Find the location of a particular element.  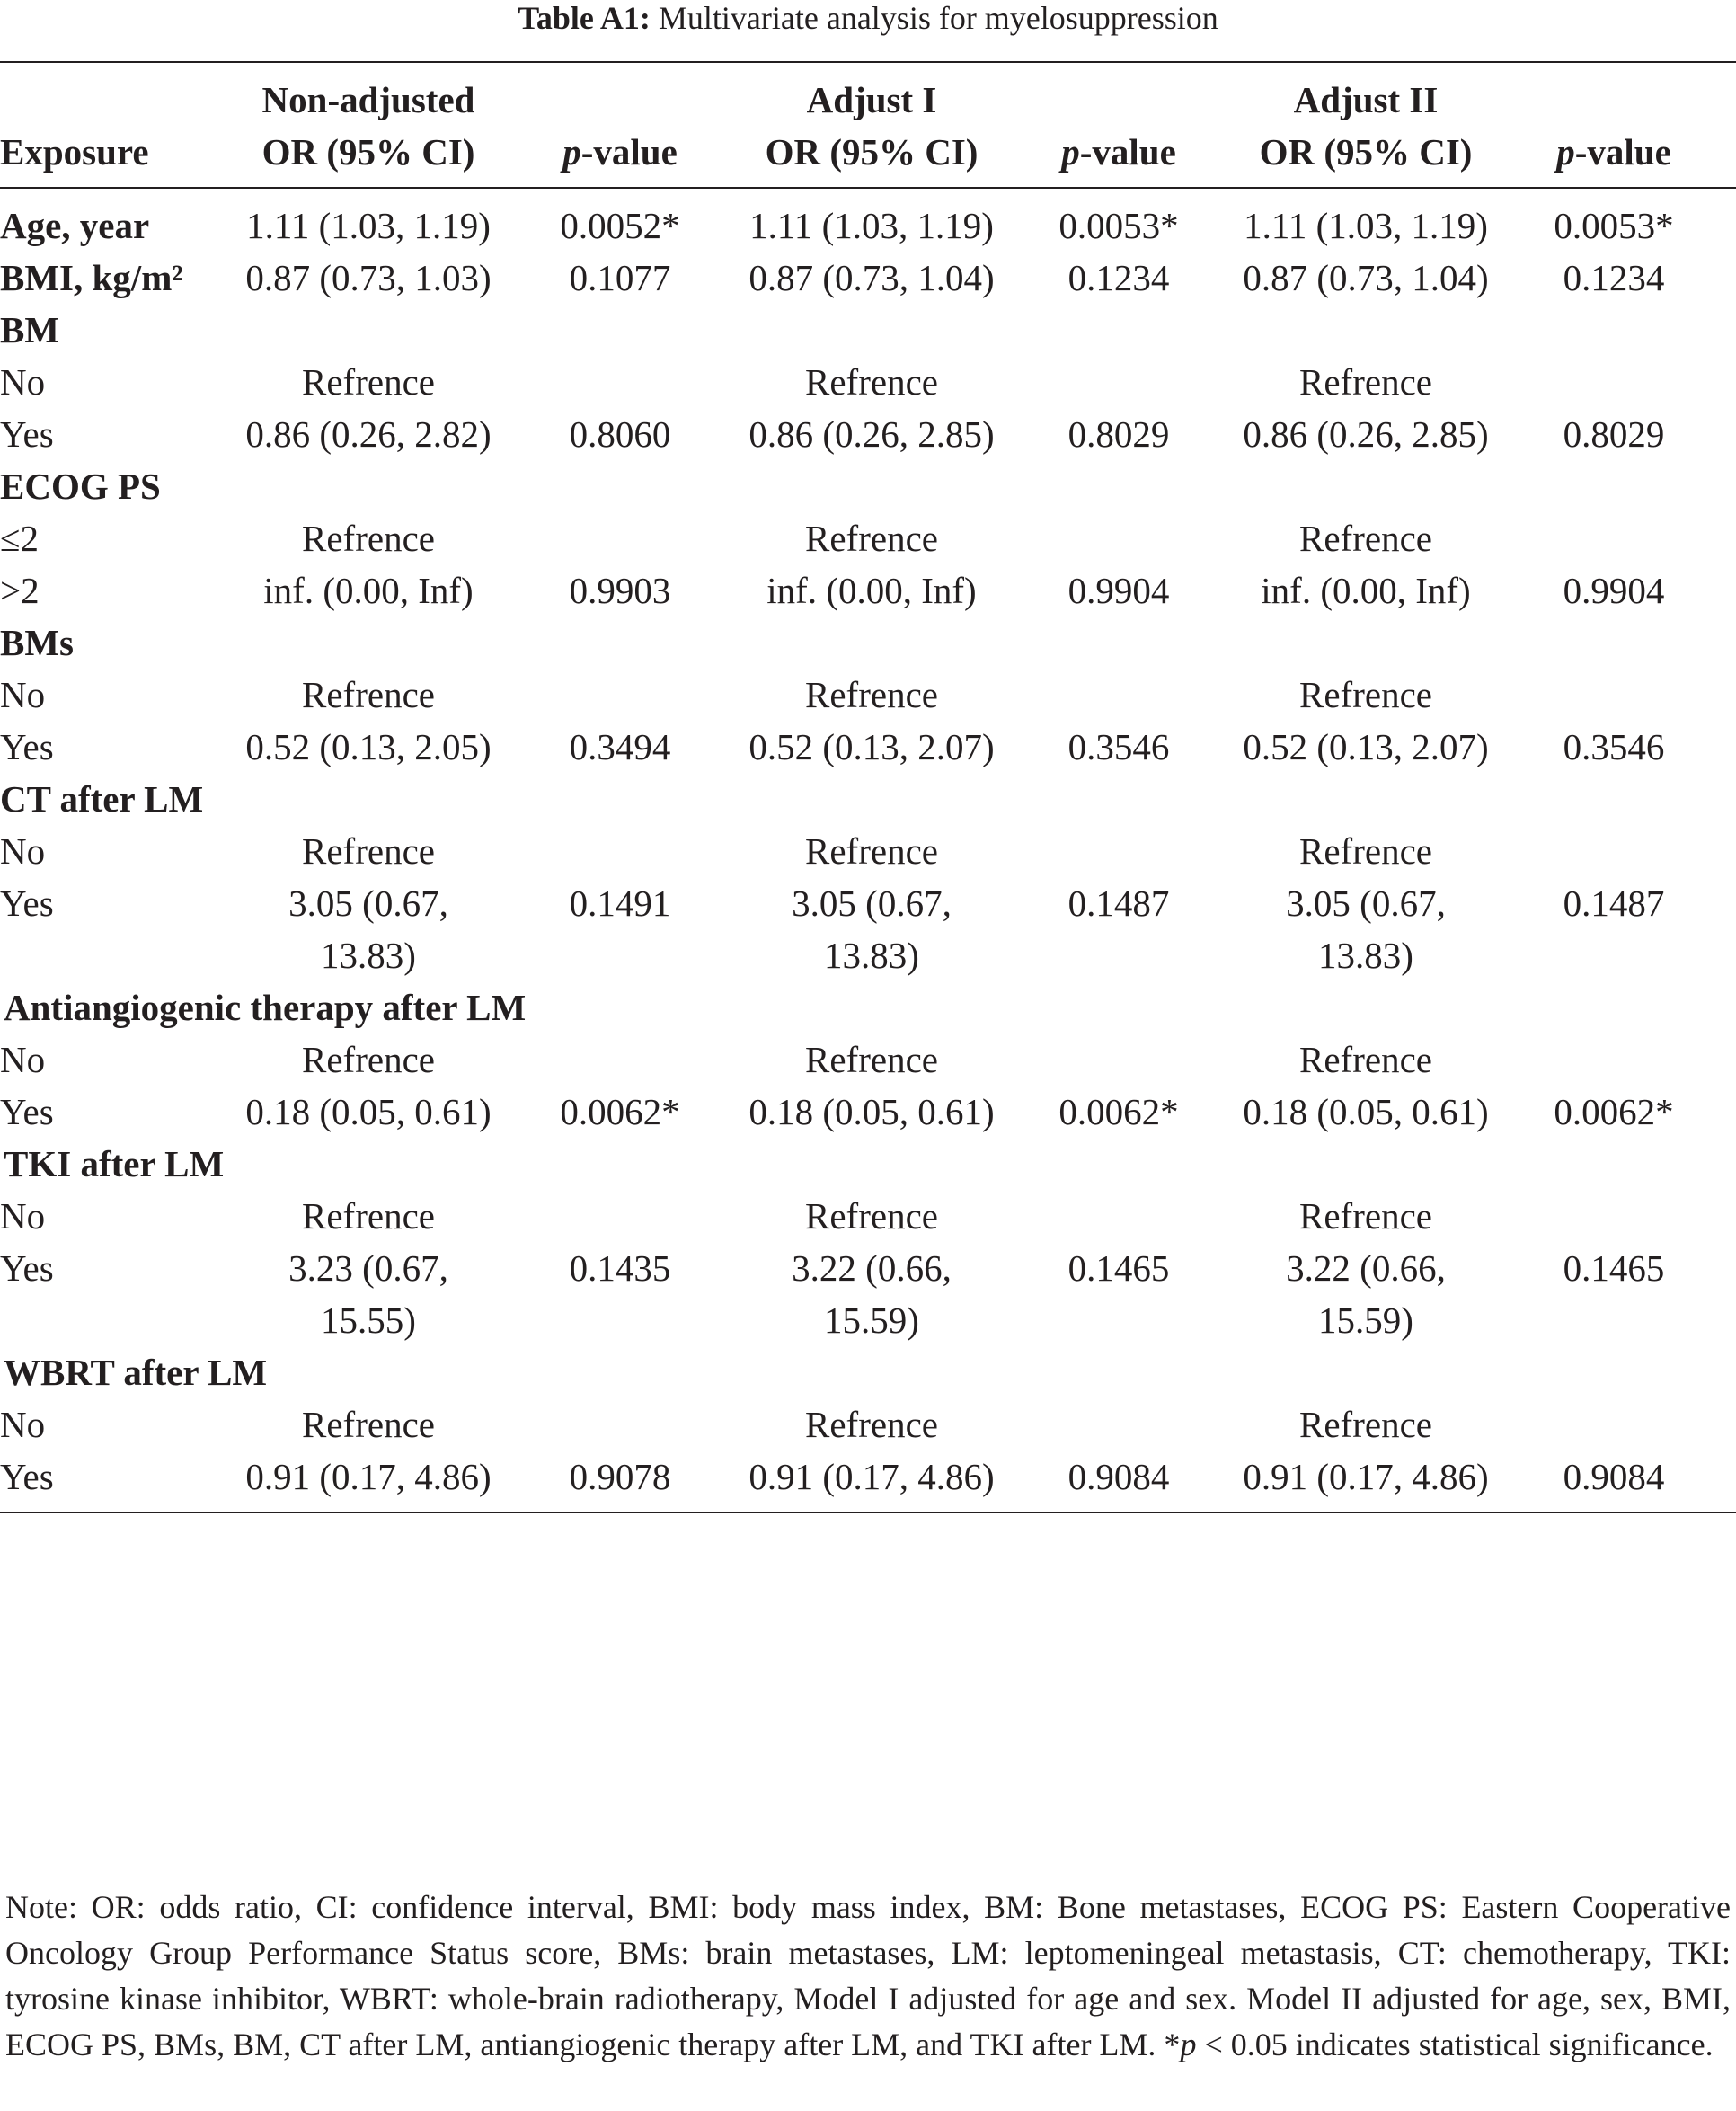

note-p-symbol: p is located at coordinates (1188, 2044).